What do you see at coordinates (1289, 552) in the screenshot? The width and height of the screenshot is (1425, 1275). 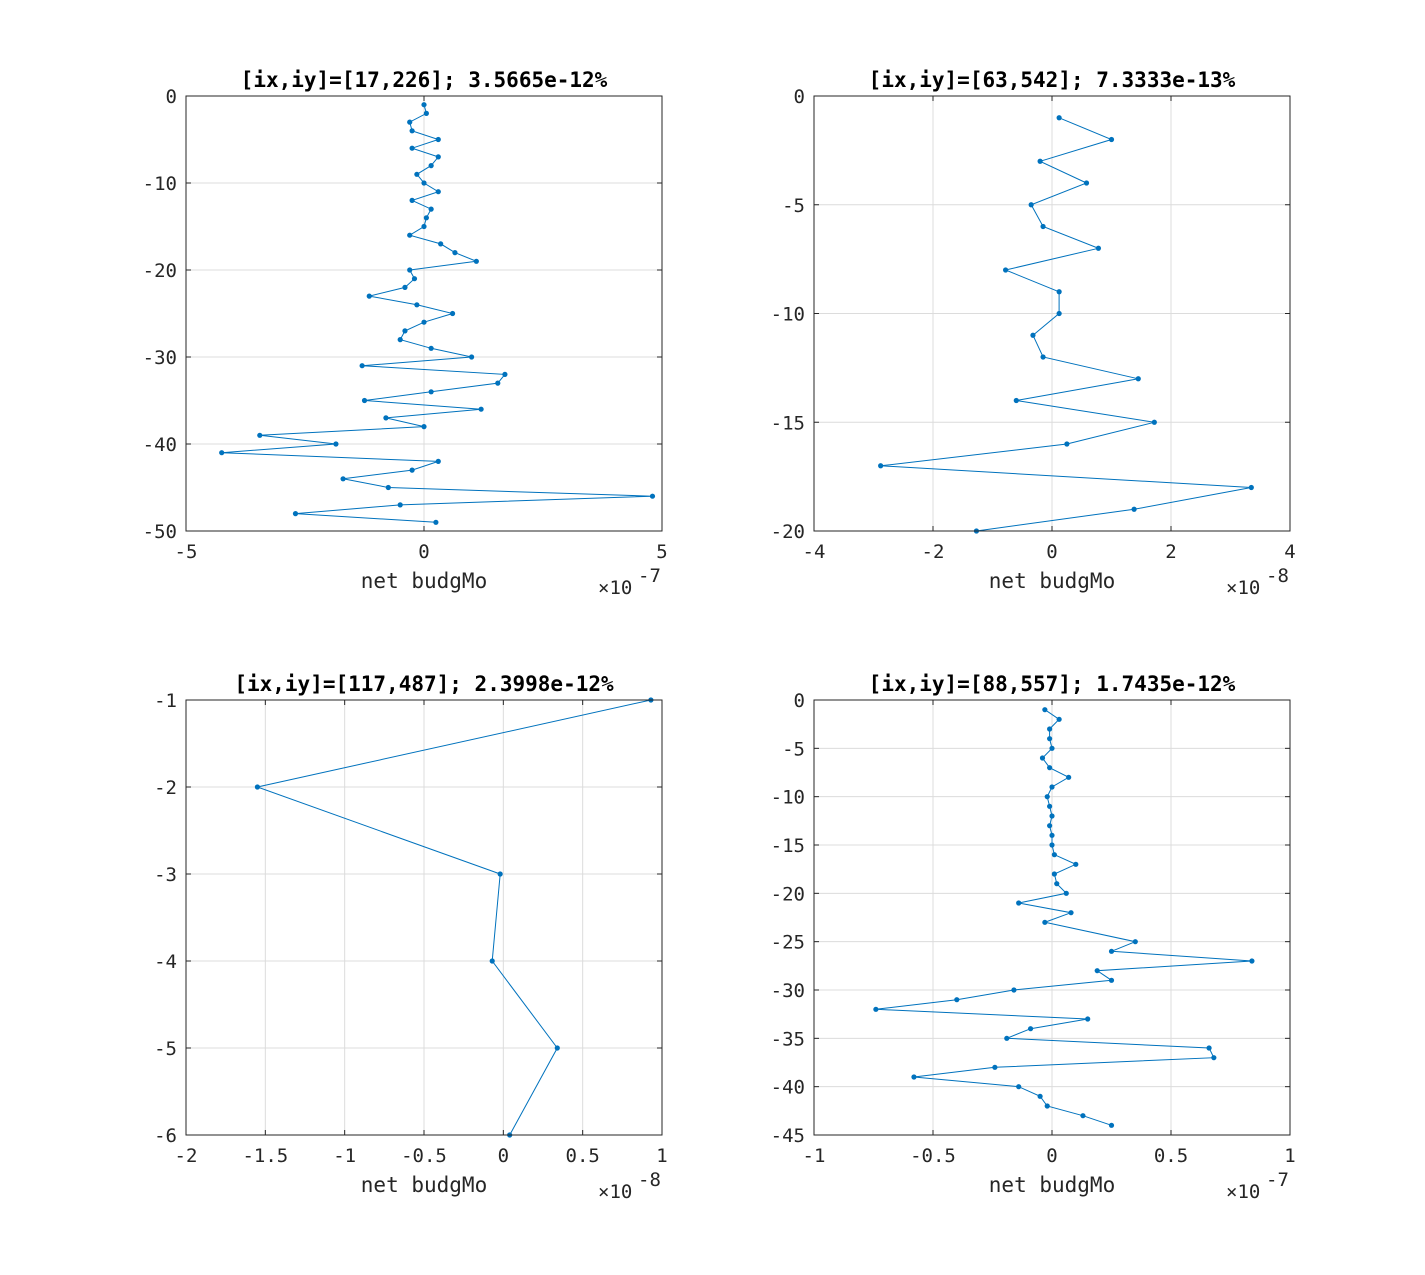 I see `x-tick-label: 4` at bounding box center [1289, 552].